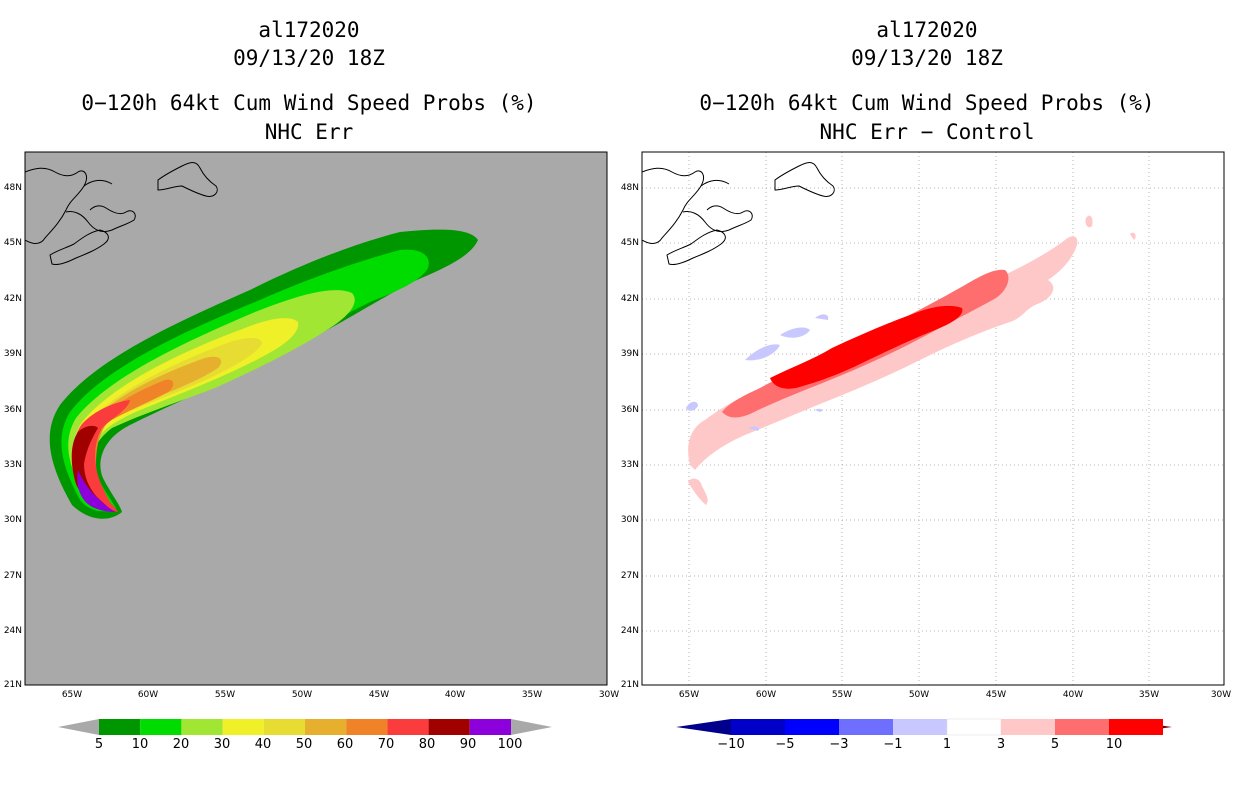 Image resolution: width=1236 pixels, height=800 pixels. I want to click on left-lat-36N: 36N, so click(12, 410).